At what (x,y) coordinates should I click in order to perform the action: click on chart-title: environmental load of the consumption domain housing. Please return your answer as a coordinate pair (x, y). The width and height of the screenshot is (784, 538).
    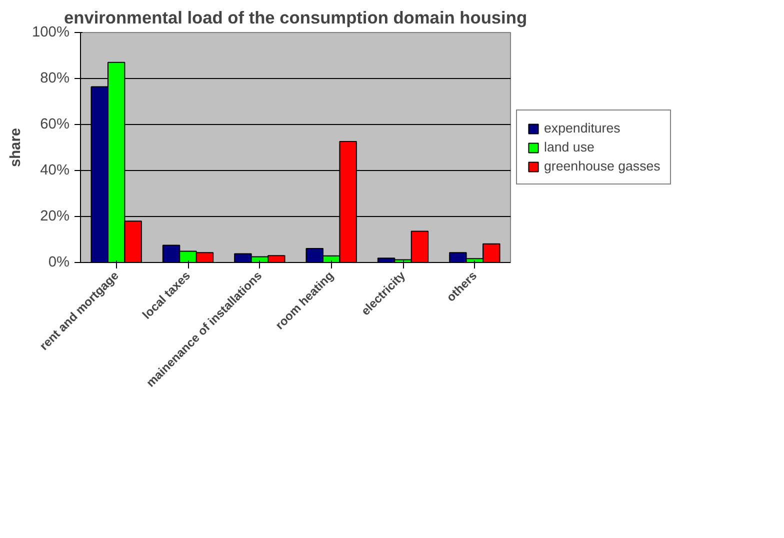
    Looking at the image, I should click on (296, 18).